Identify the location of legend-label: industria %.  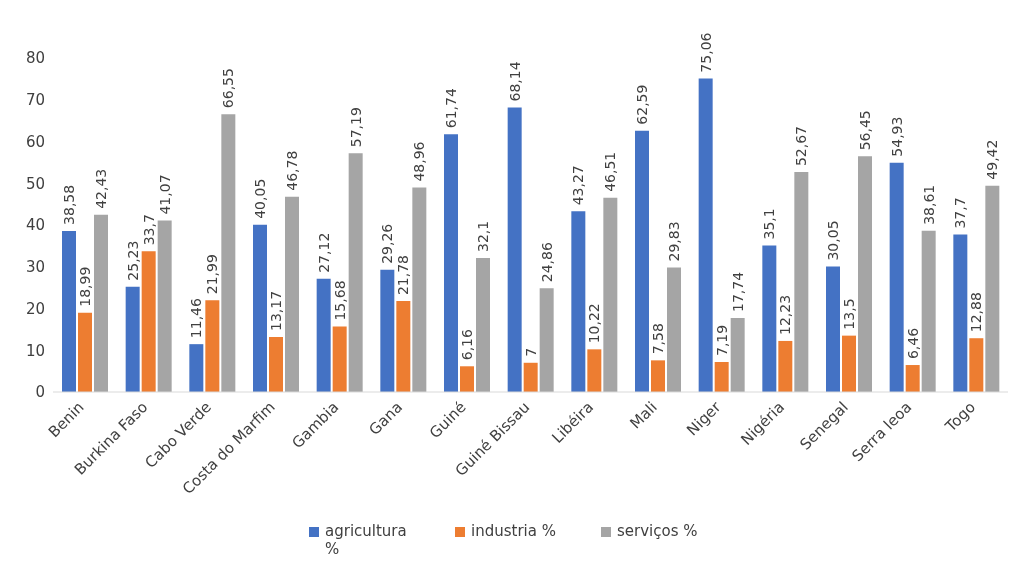
(514, 531).